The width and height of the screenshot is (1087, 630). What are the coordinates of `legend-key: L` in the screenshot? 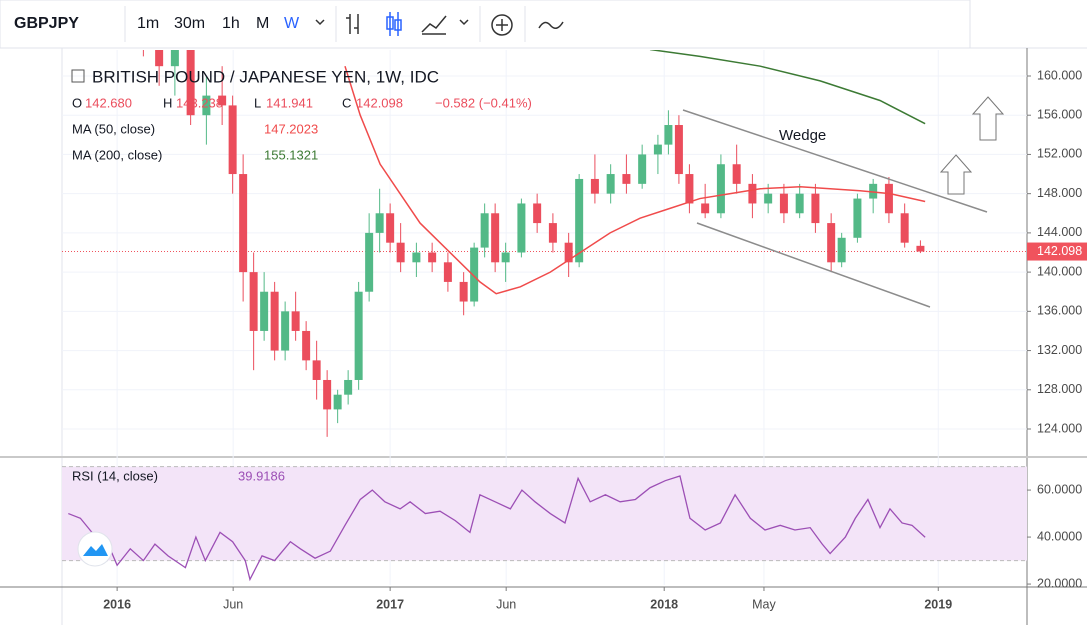 It's located at (257, 102).